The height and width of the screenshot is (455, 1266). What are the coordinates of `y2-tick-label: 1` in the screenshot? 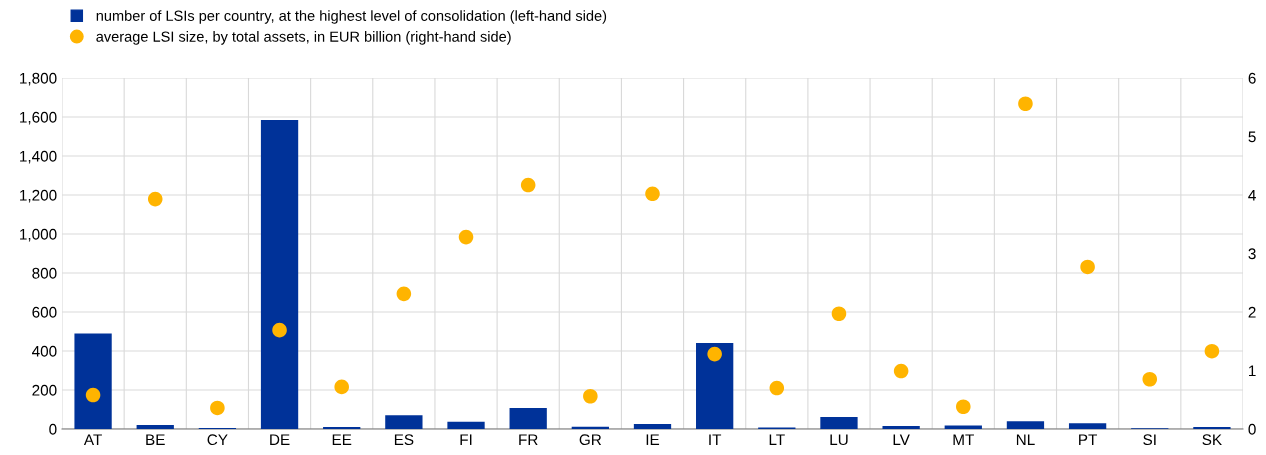 It's located at (1252, 371).